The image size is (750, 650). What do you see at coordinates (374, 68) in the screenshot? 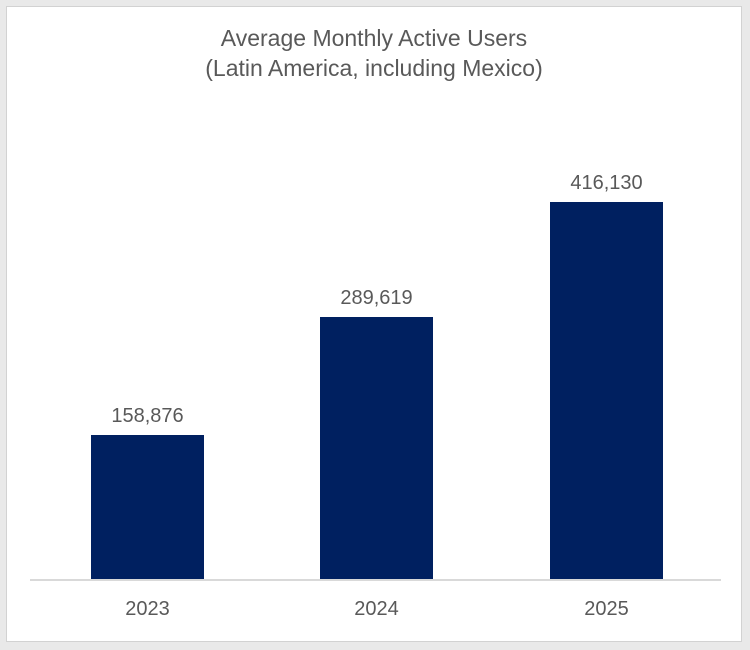
I see `chart-subtitle: (Latin America, including Mexico)` at bounding box center [374, 68].